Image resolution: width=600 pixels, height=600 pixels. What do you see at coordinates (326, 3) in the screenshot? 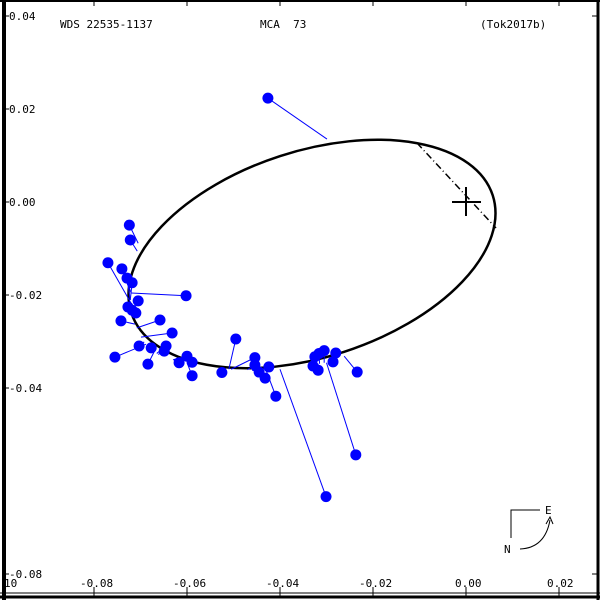
I see `x-ticks-top` at bounding box center [326, 3].